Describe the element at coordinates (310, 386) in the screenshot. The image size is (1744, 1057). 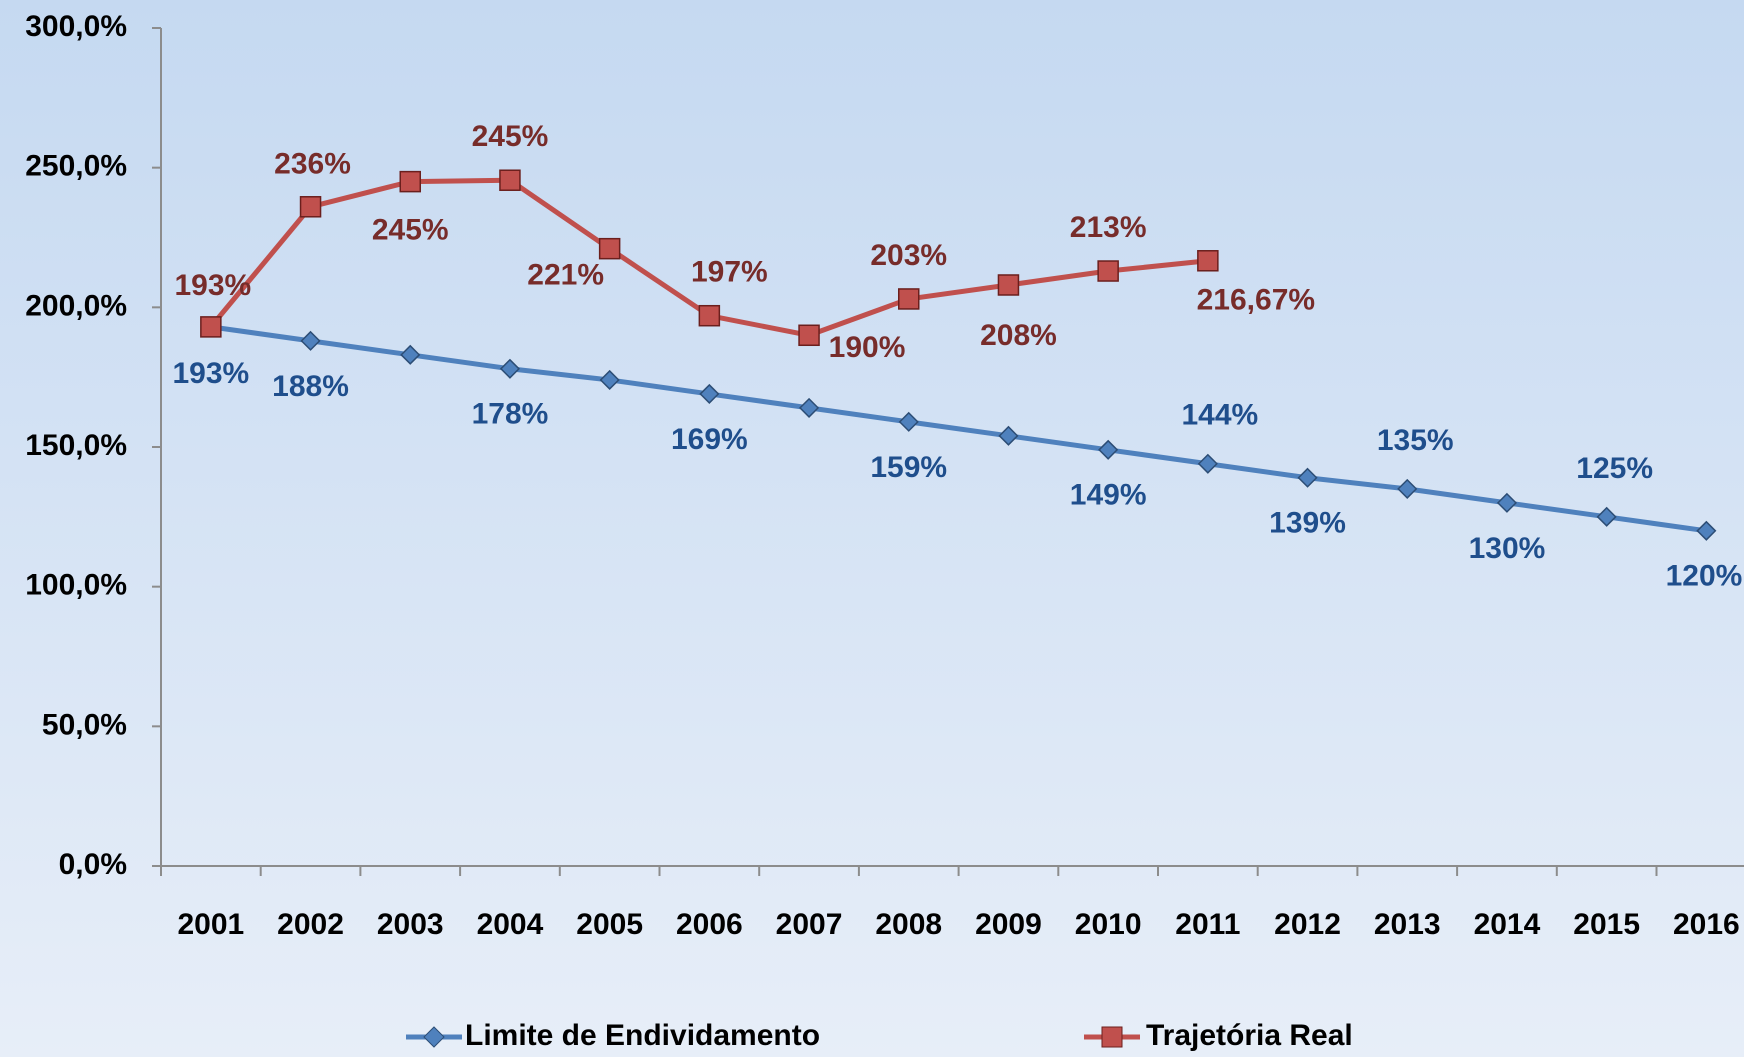
I see `data-label: 188%` at that location.